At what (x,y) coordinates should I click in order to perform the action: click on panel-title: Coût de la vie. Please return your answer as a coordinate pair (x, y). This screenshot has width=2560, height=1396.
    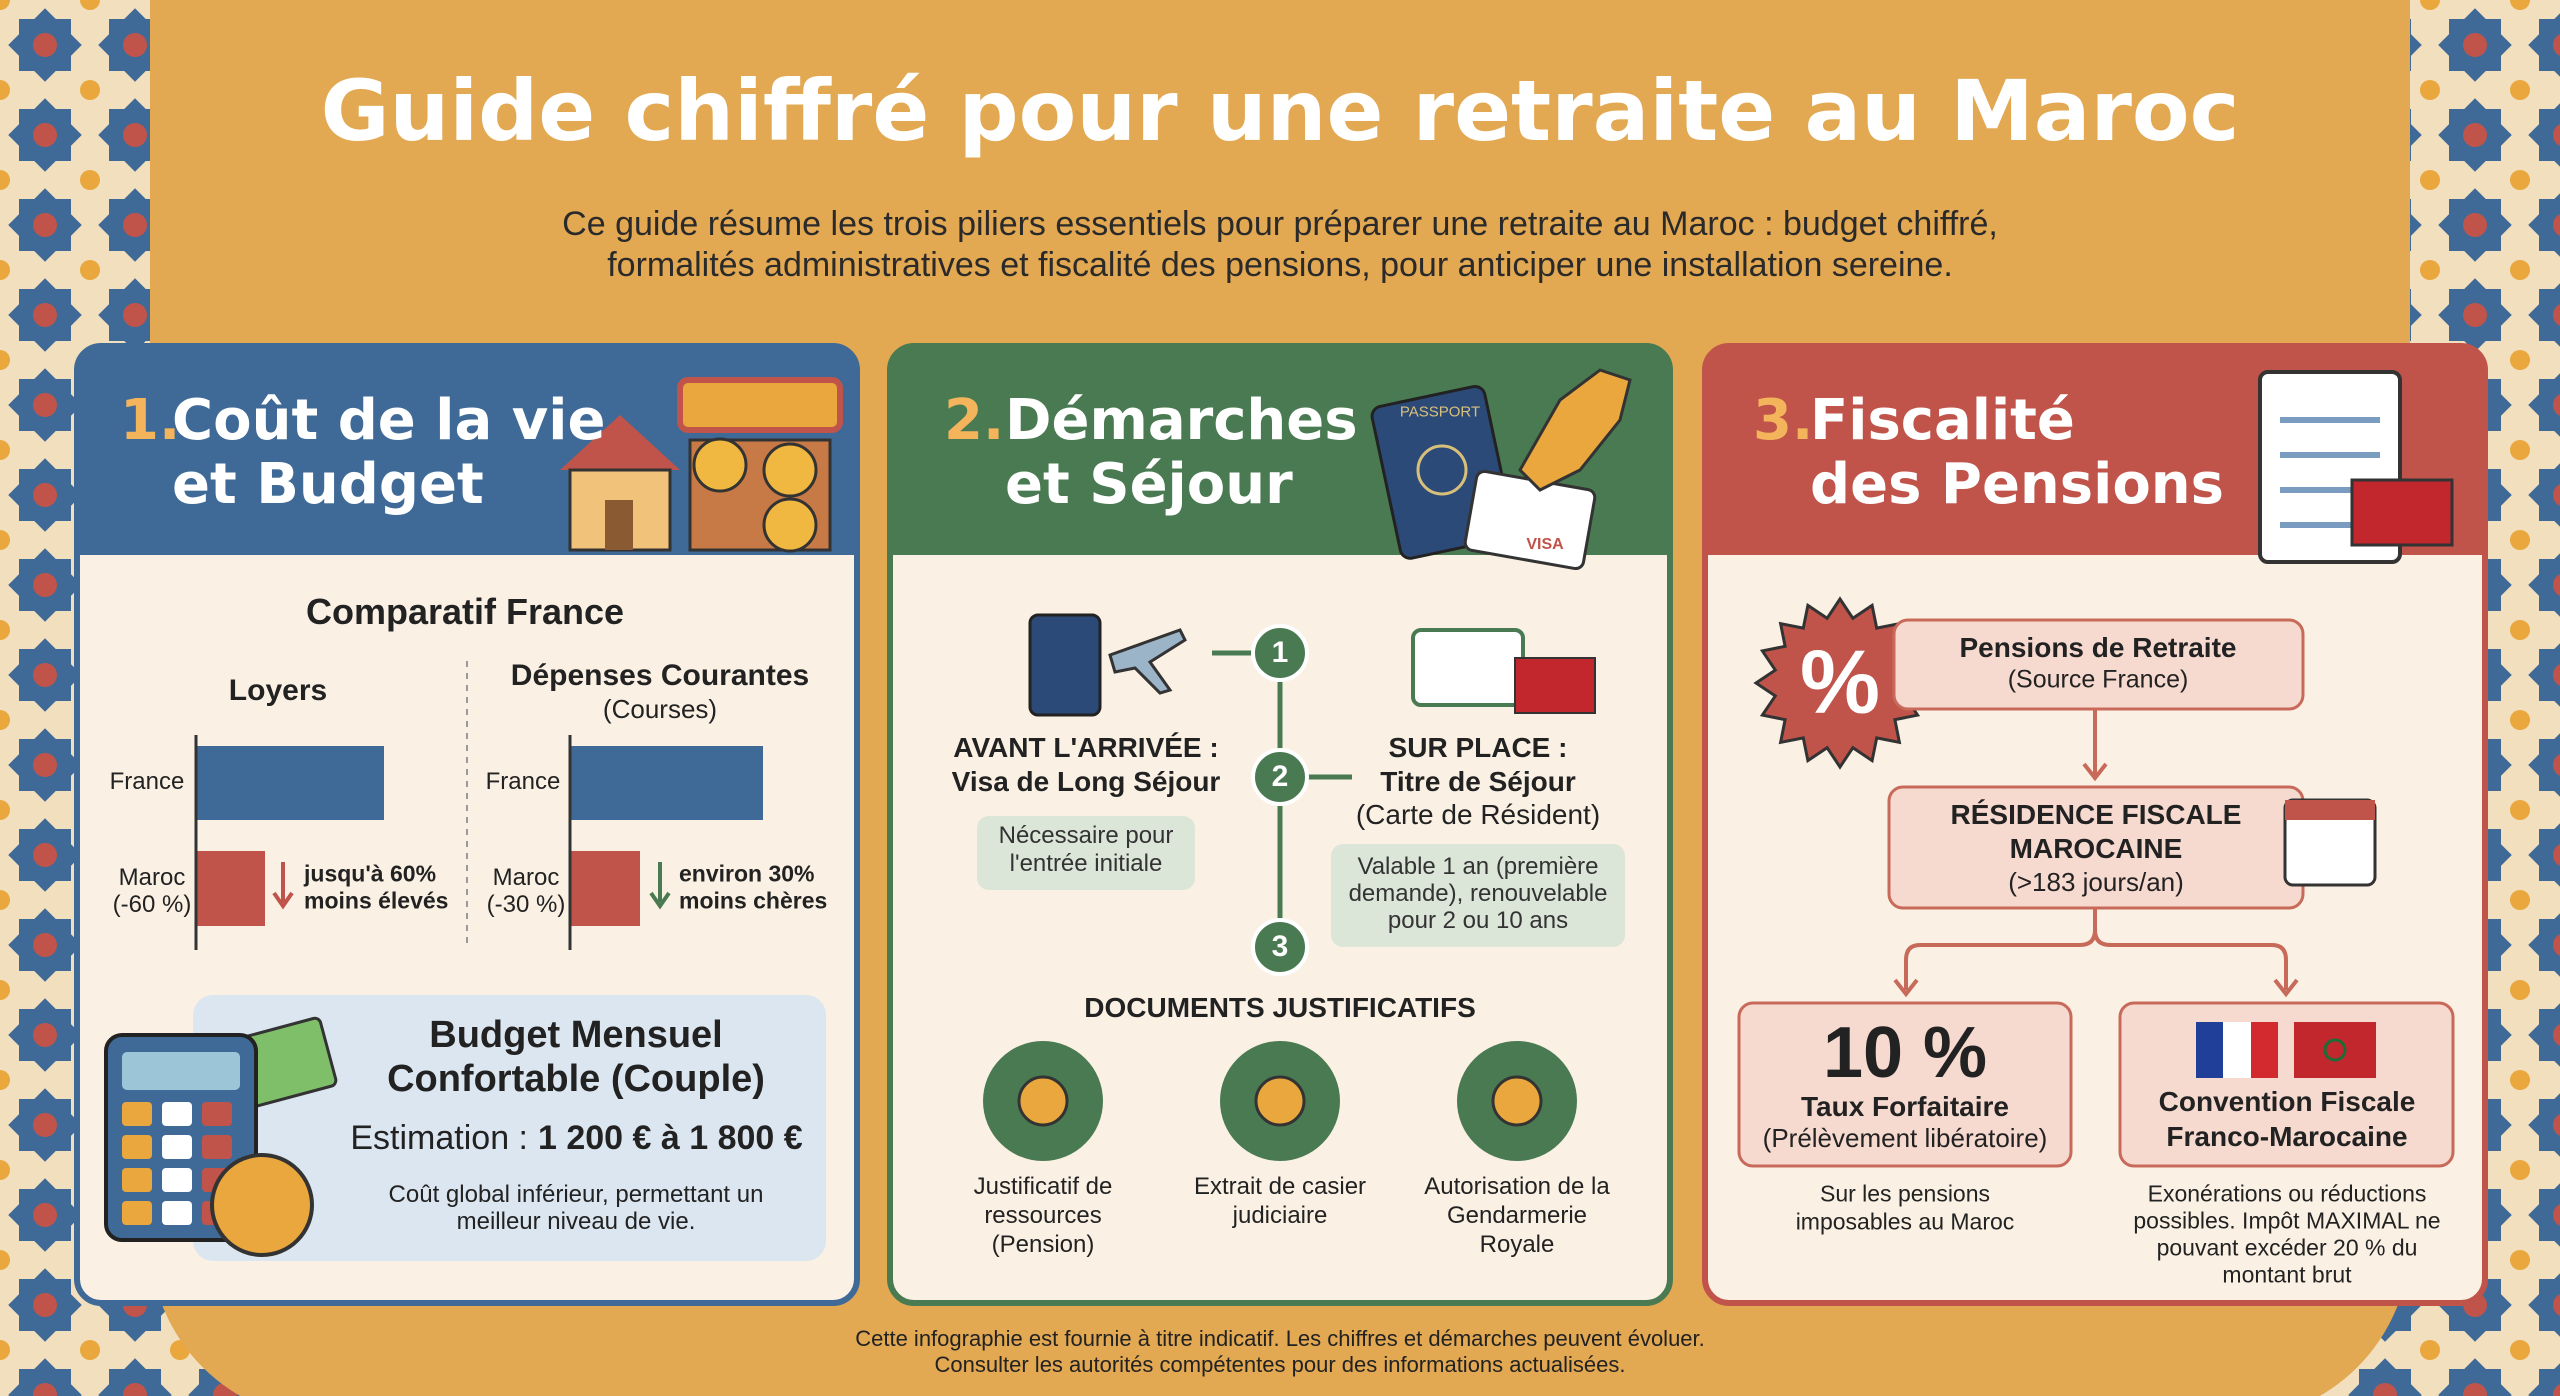
    Looking at the image, I should click on (389, 420).